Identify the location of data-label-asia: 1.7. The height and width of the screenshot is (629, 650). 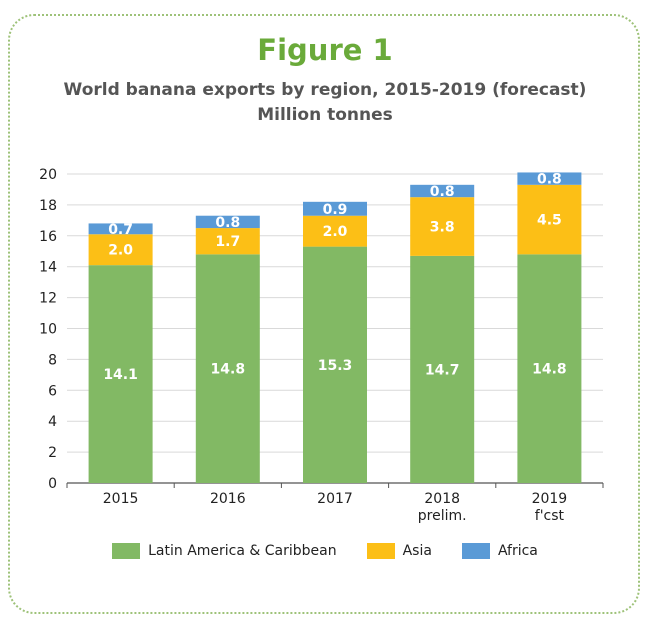
(227, 242).